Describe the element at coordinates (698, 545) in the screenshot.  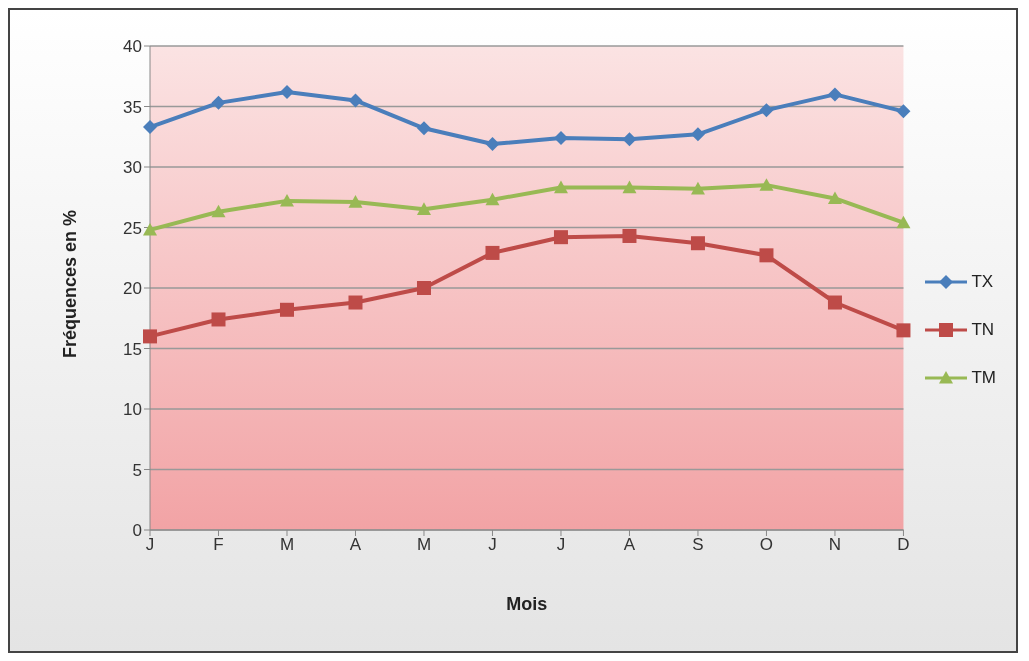
I see `x-tick-label: S` at that location.